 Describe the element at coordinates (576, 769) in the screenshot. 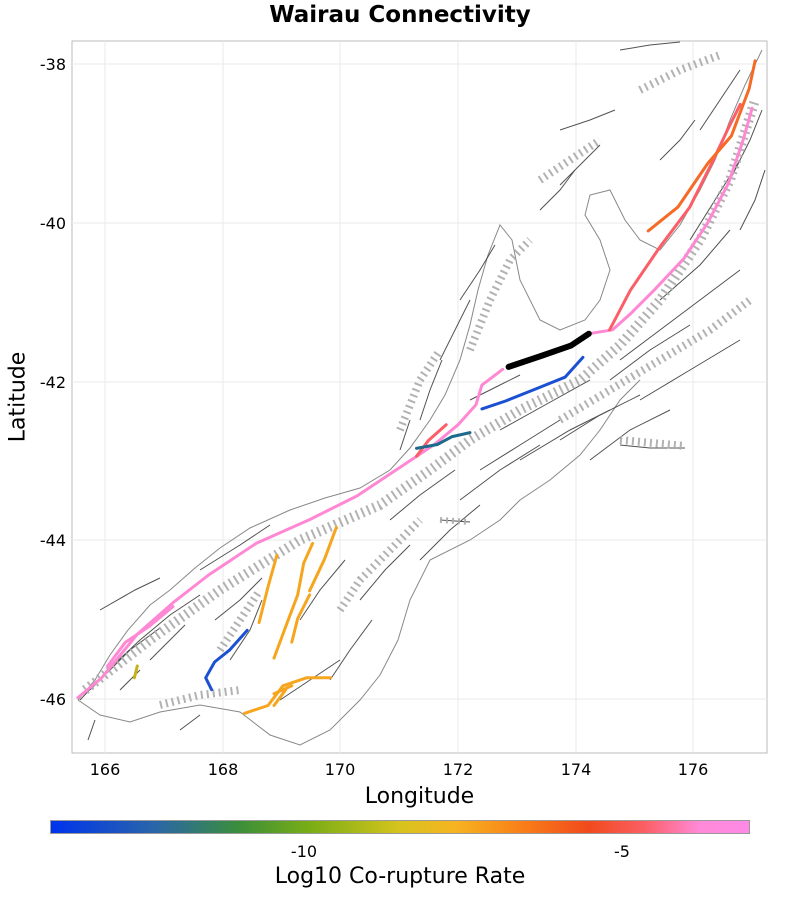

I see `x-tick-label: 174` at that location.